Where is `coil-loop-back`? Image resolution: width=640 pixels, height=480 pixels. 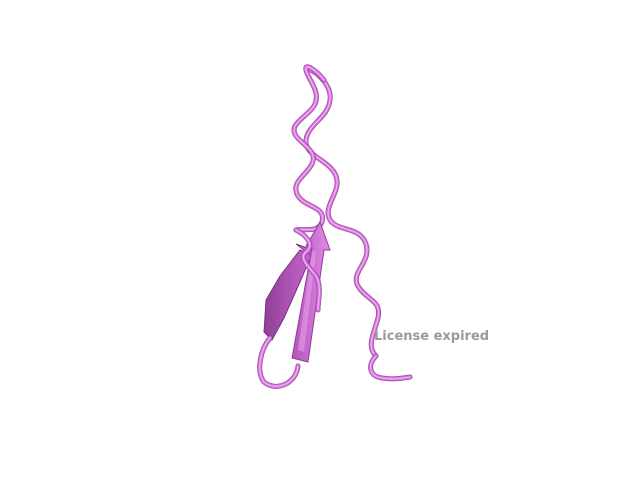 coil-loop-back is located at coordinates (342, 212).